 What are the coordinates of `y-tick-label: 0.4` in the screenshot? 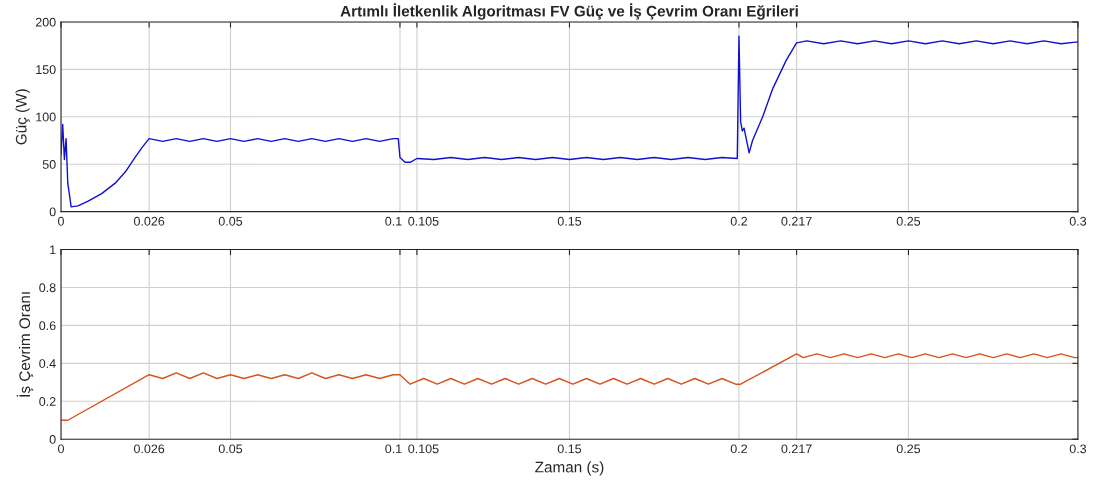 It's located at (47, 363).